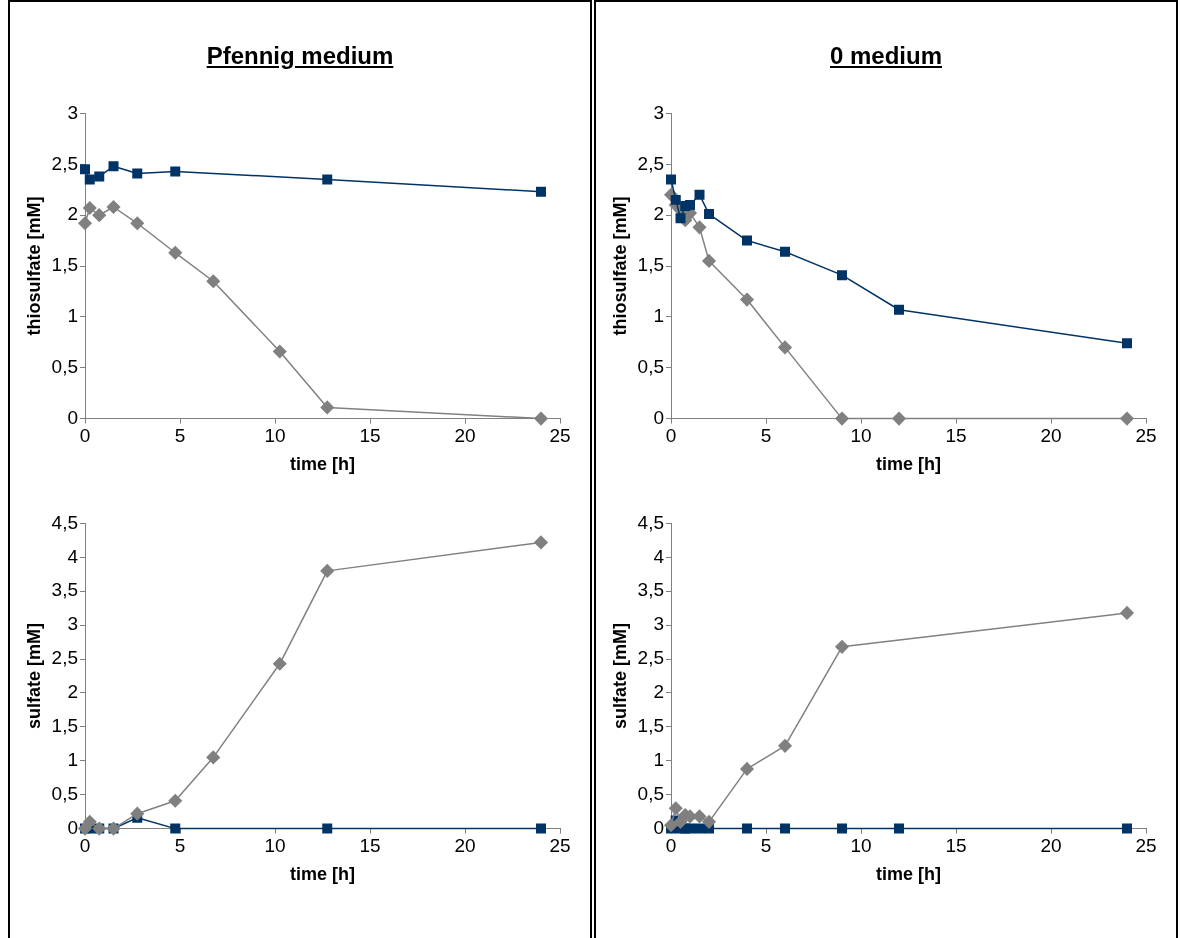 Image resolution: width=1180 pixels, height=938 pixels. Describe the element at coordinates (886, 56) in the screenshot. I see `chart-title: 0 medium` at that location.